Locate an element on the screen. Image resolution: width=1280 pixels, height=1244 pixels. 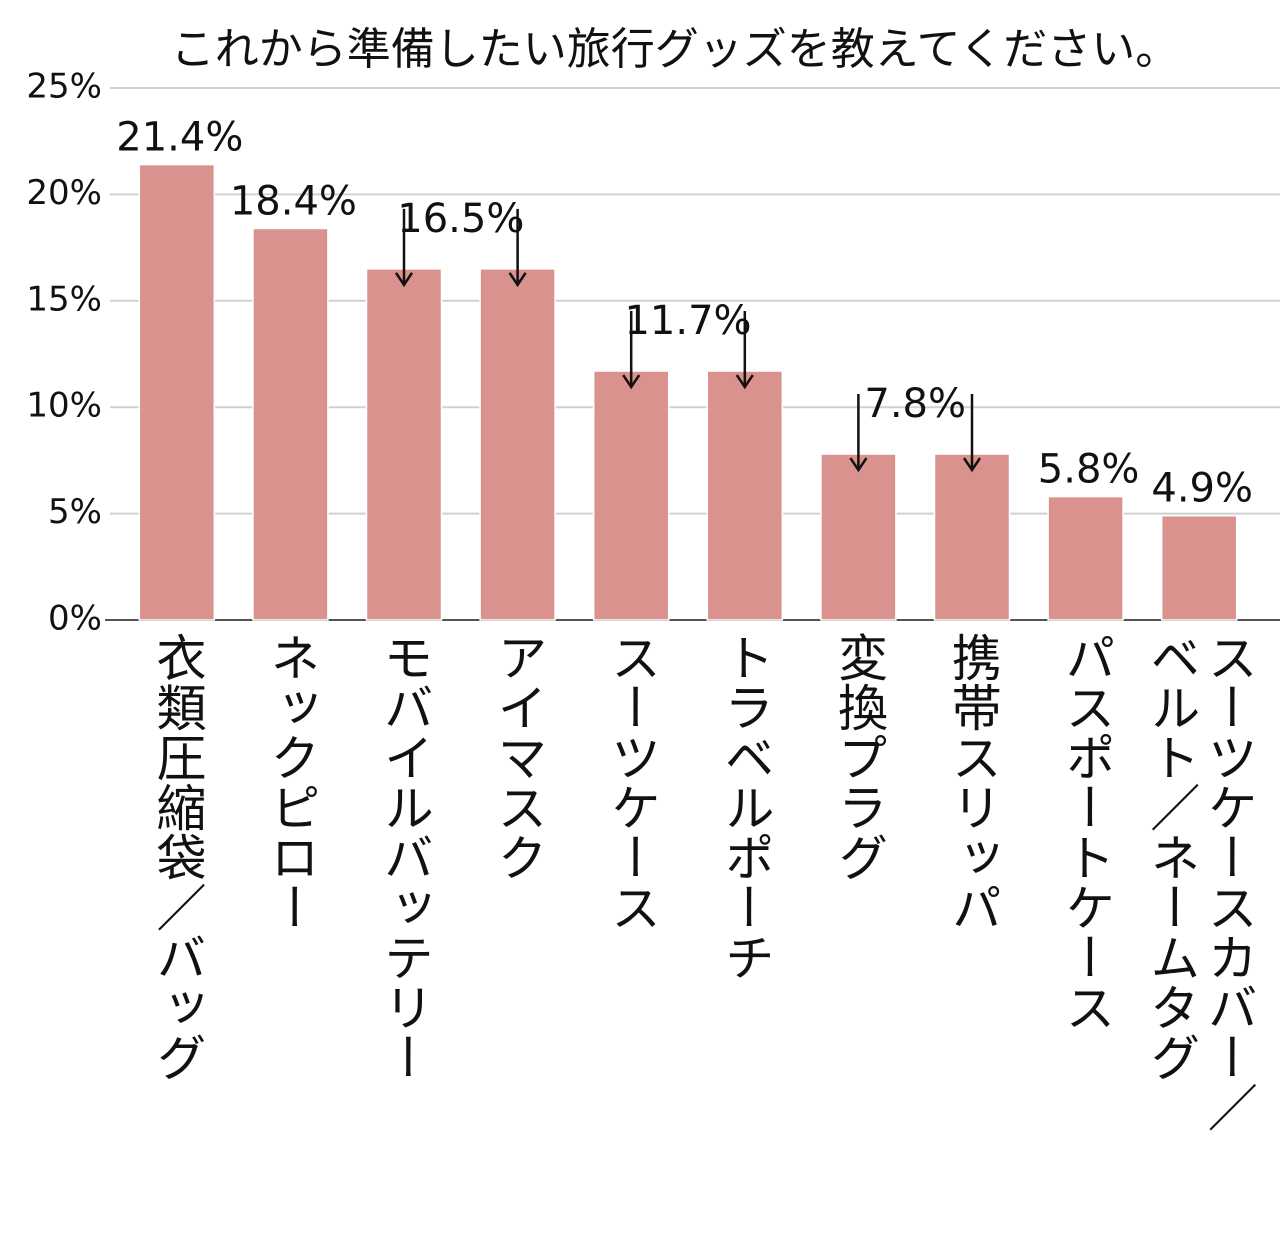
x-tick-label: 衣類圧縮袋／バッグ is located at coordinates (177, 857).